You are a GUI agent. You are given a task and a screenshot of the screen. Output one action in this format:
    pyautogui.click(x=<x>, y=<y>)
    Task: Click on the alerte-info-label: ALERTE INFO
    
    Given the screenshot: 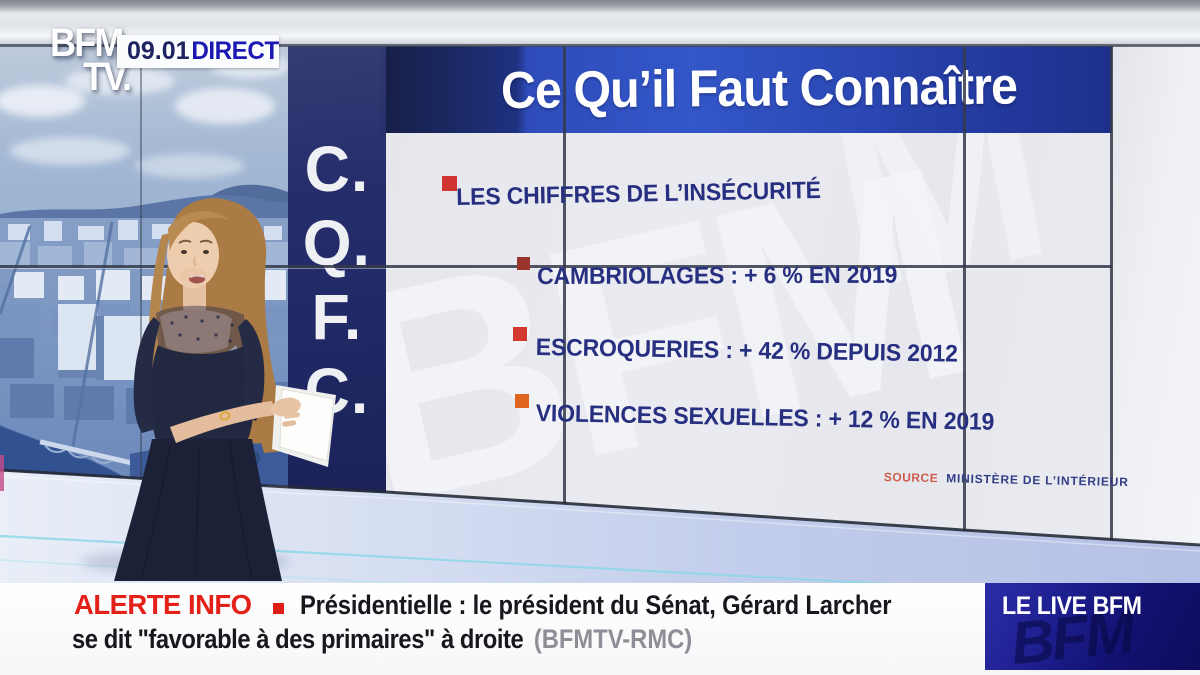 What is the action you would take?
    pyautogui.click(x=163, y=604)
    